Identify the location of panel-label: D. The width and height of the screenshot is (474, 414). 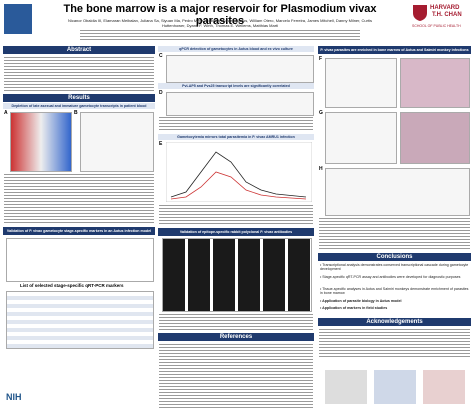
(161, 93).